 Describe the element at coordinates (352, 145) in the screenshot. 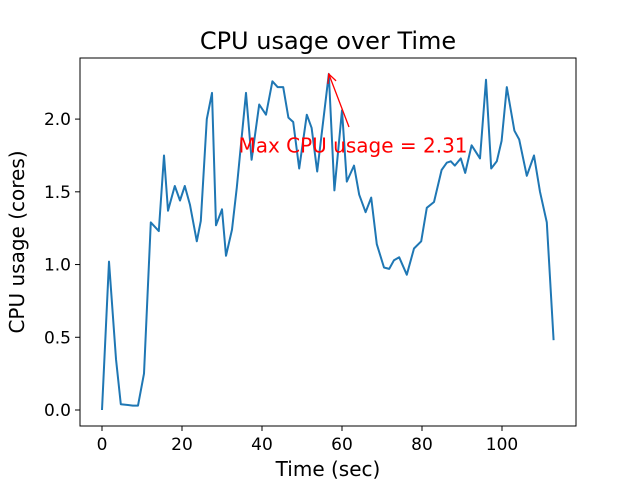

I see `annotation-text: Max CPU usage = 2.31` at that location.